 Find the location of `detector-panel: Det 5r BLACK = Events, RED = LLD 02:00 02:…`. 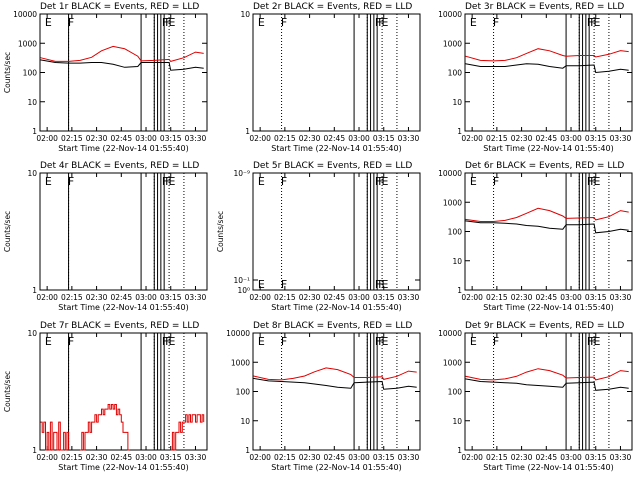

detector-panel: Det 5r BLACK = Events, RED = LLD 02:00 02:… is located at coordinates (318, 236).